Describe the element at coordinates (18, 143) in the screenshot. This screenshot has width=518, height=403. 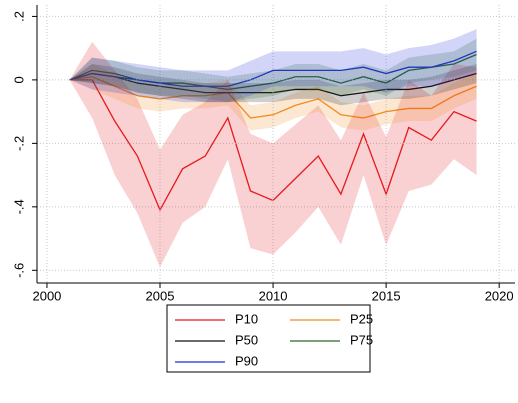
I see `y-tick-label: -.2` at that location.